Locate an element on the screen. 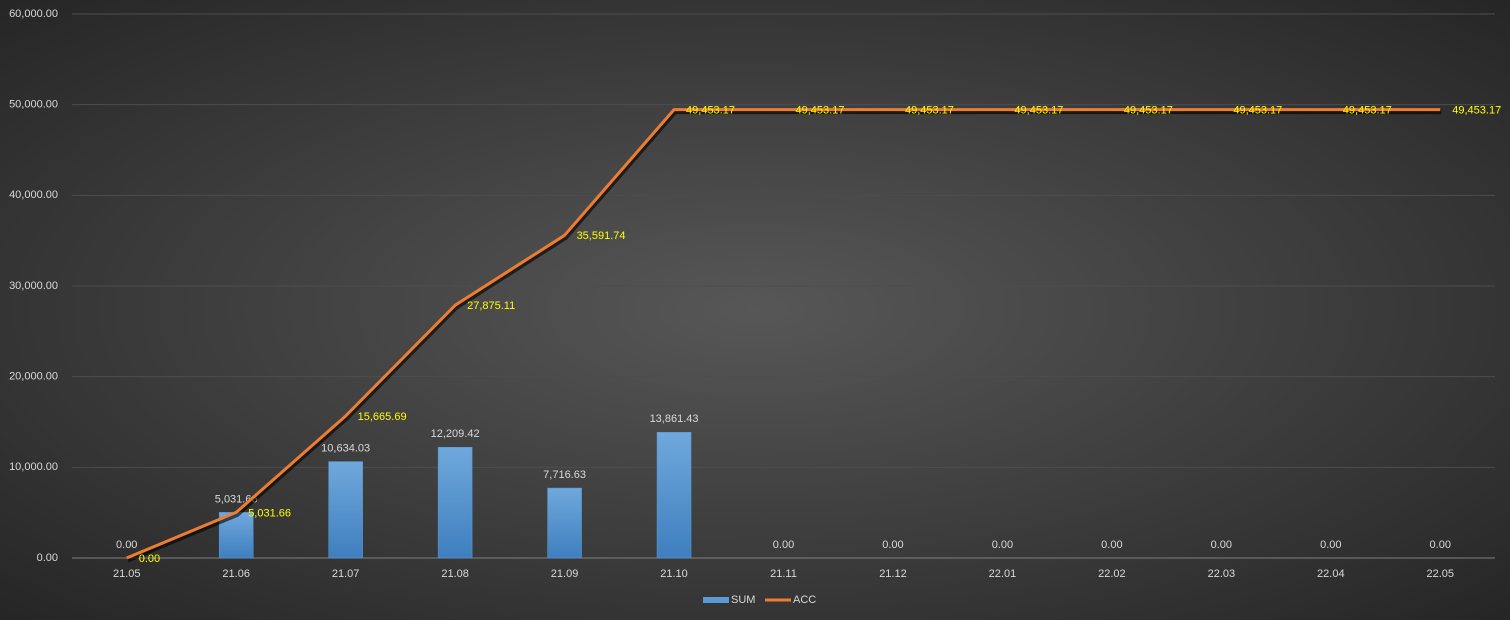 This screenshot has width=1510, height=620. x-tick-label: 21.08 is located at coordinates (455, 574).